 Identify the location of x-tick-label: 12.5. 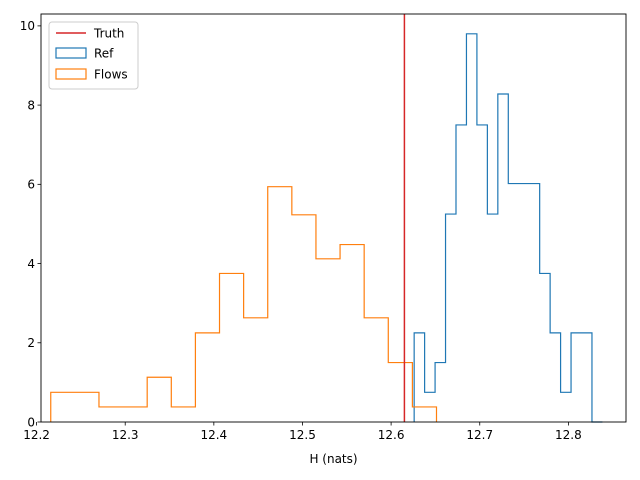
(302, 435).